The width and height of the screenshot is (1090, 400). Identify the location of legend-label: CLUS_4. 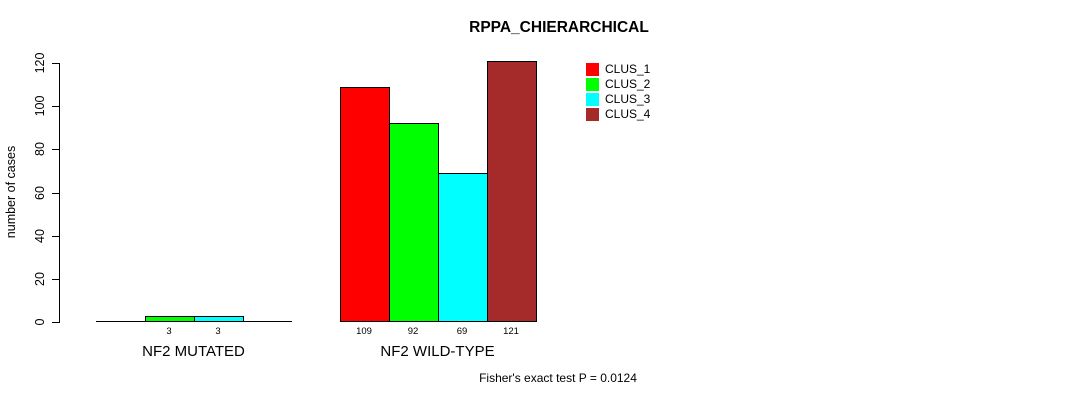
(628, 113).